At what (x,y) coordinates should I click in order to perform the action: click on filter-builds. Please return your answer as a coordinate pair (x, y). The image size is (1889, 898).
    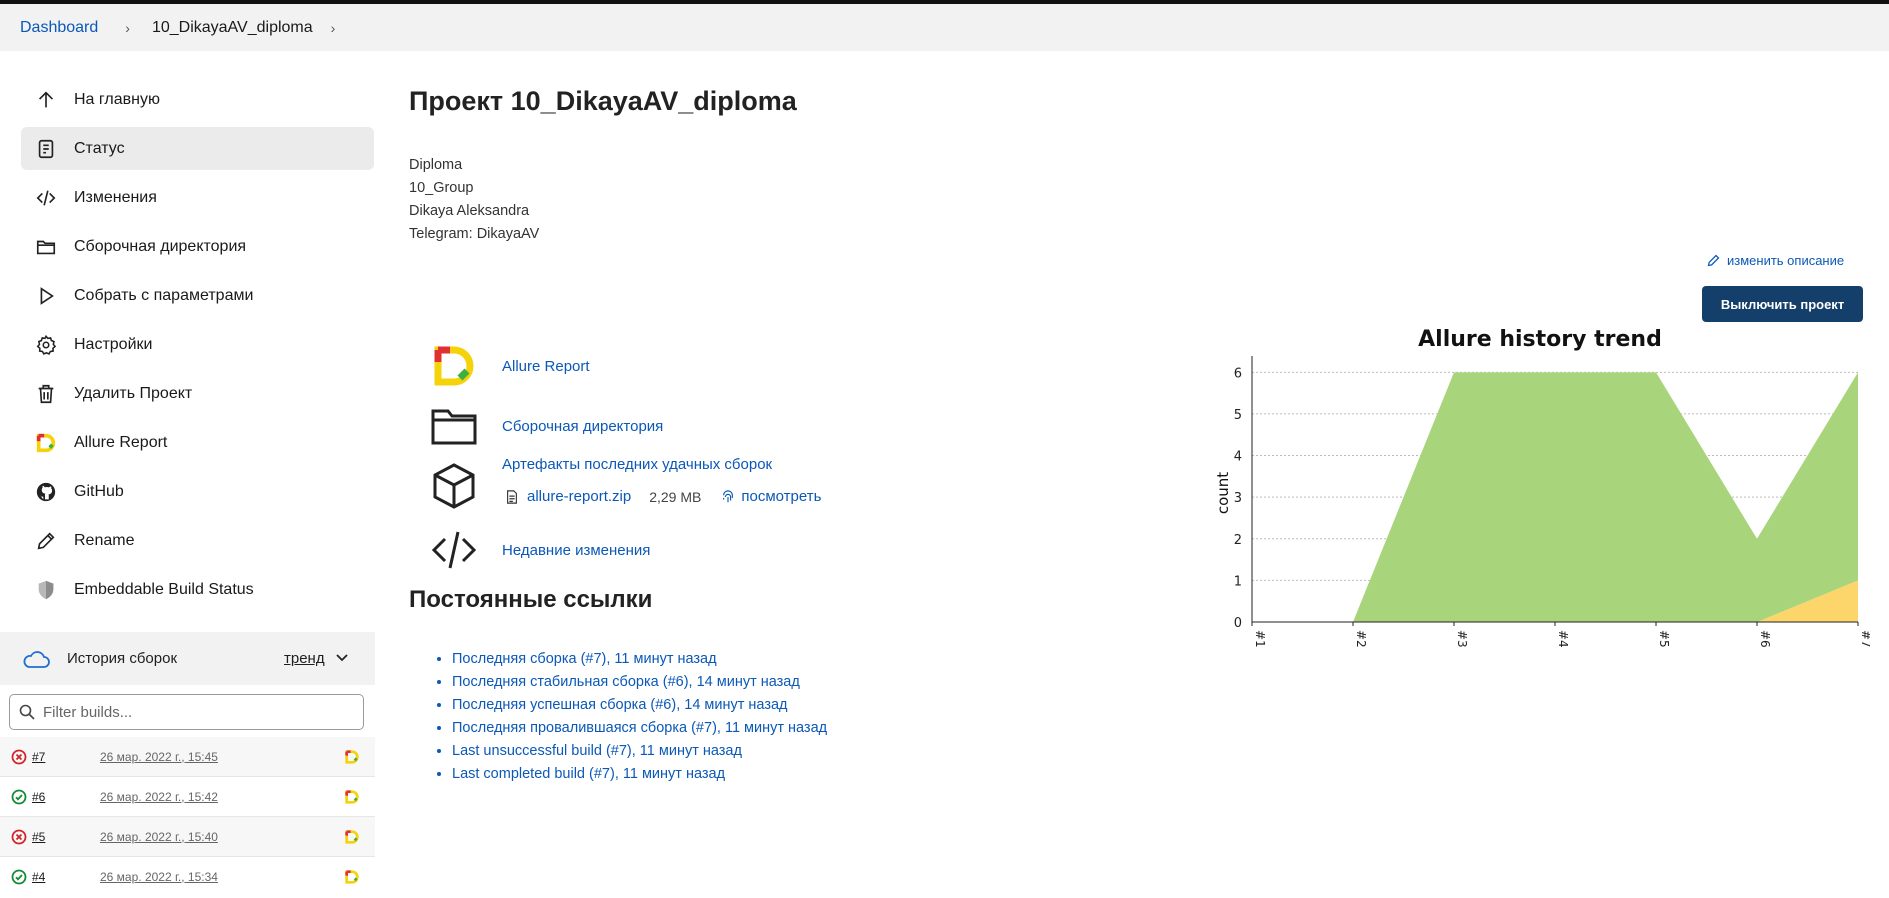
    Looking at the image, I should click on (186, 712).